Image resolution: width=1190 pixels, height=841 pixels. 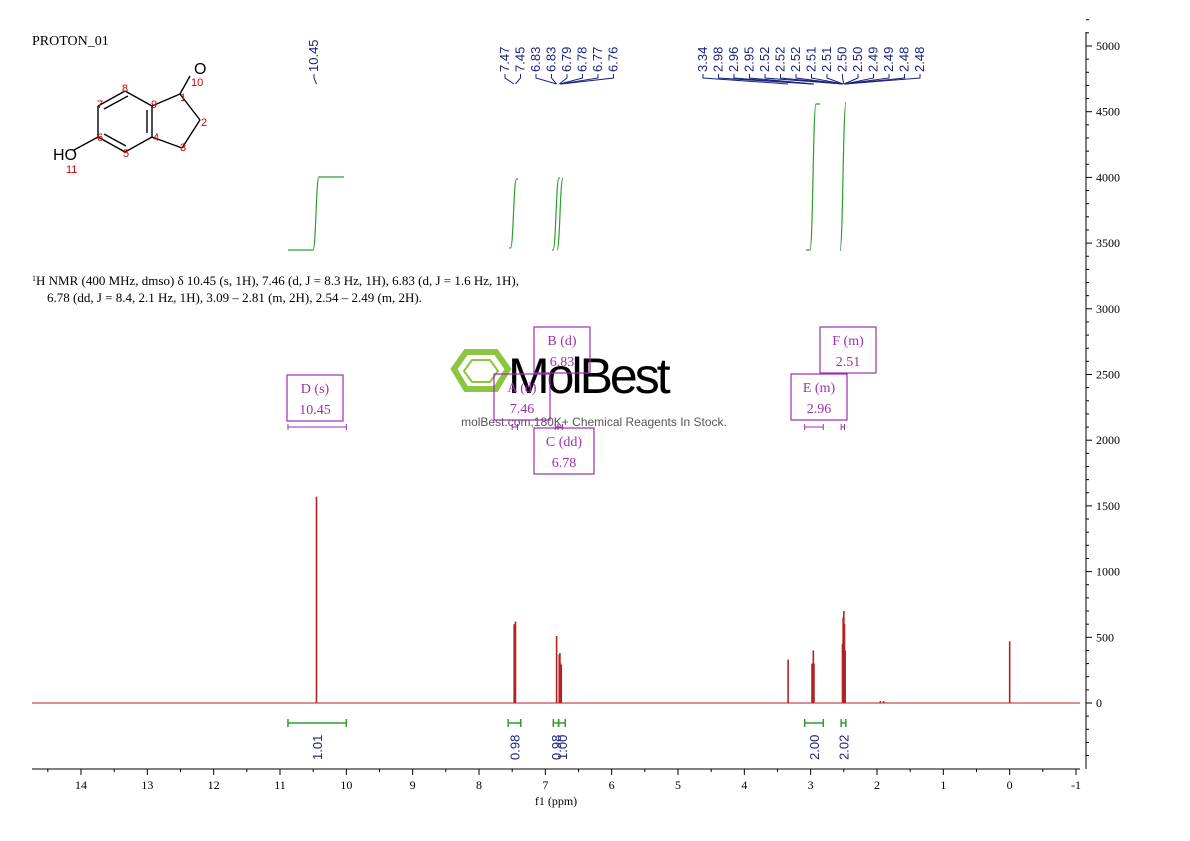 I want to click on integral-value: 2.00, so click(x=814, y=747).